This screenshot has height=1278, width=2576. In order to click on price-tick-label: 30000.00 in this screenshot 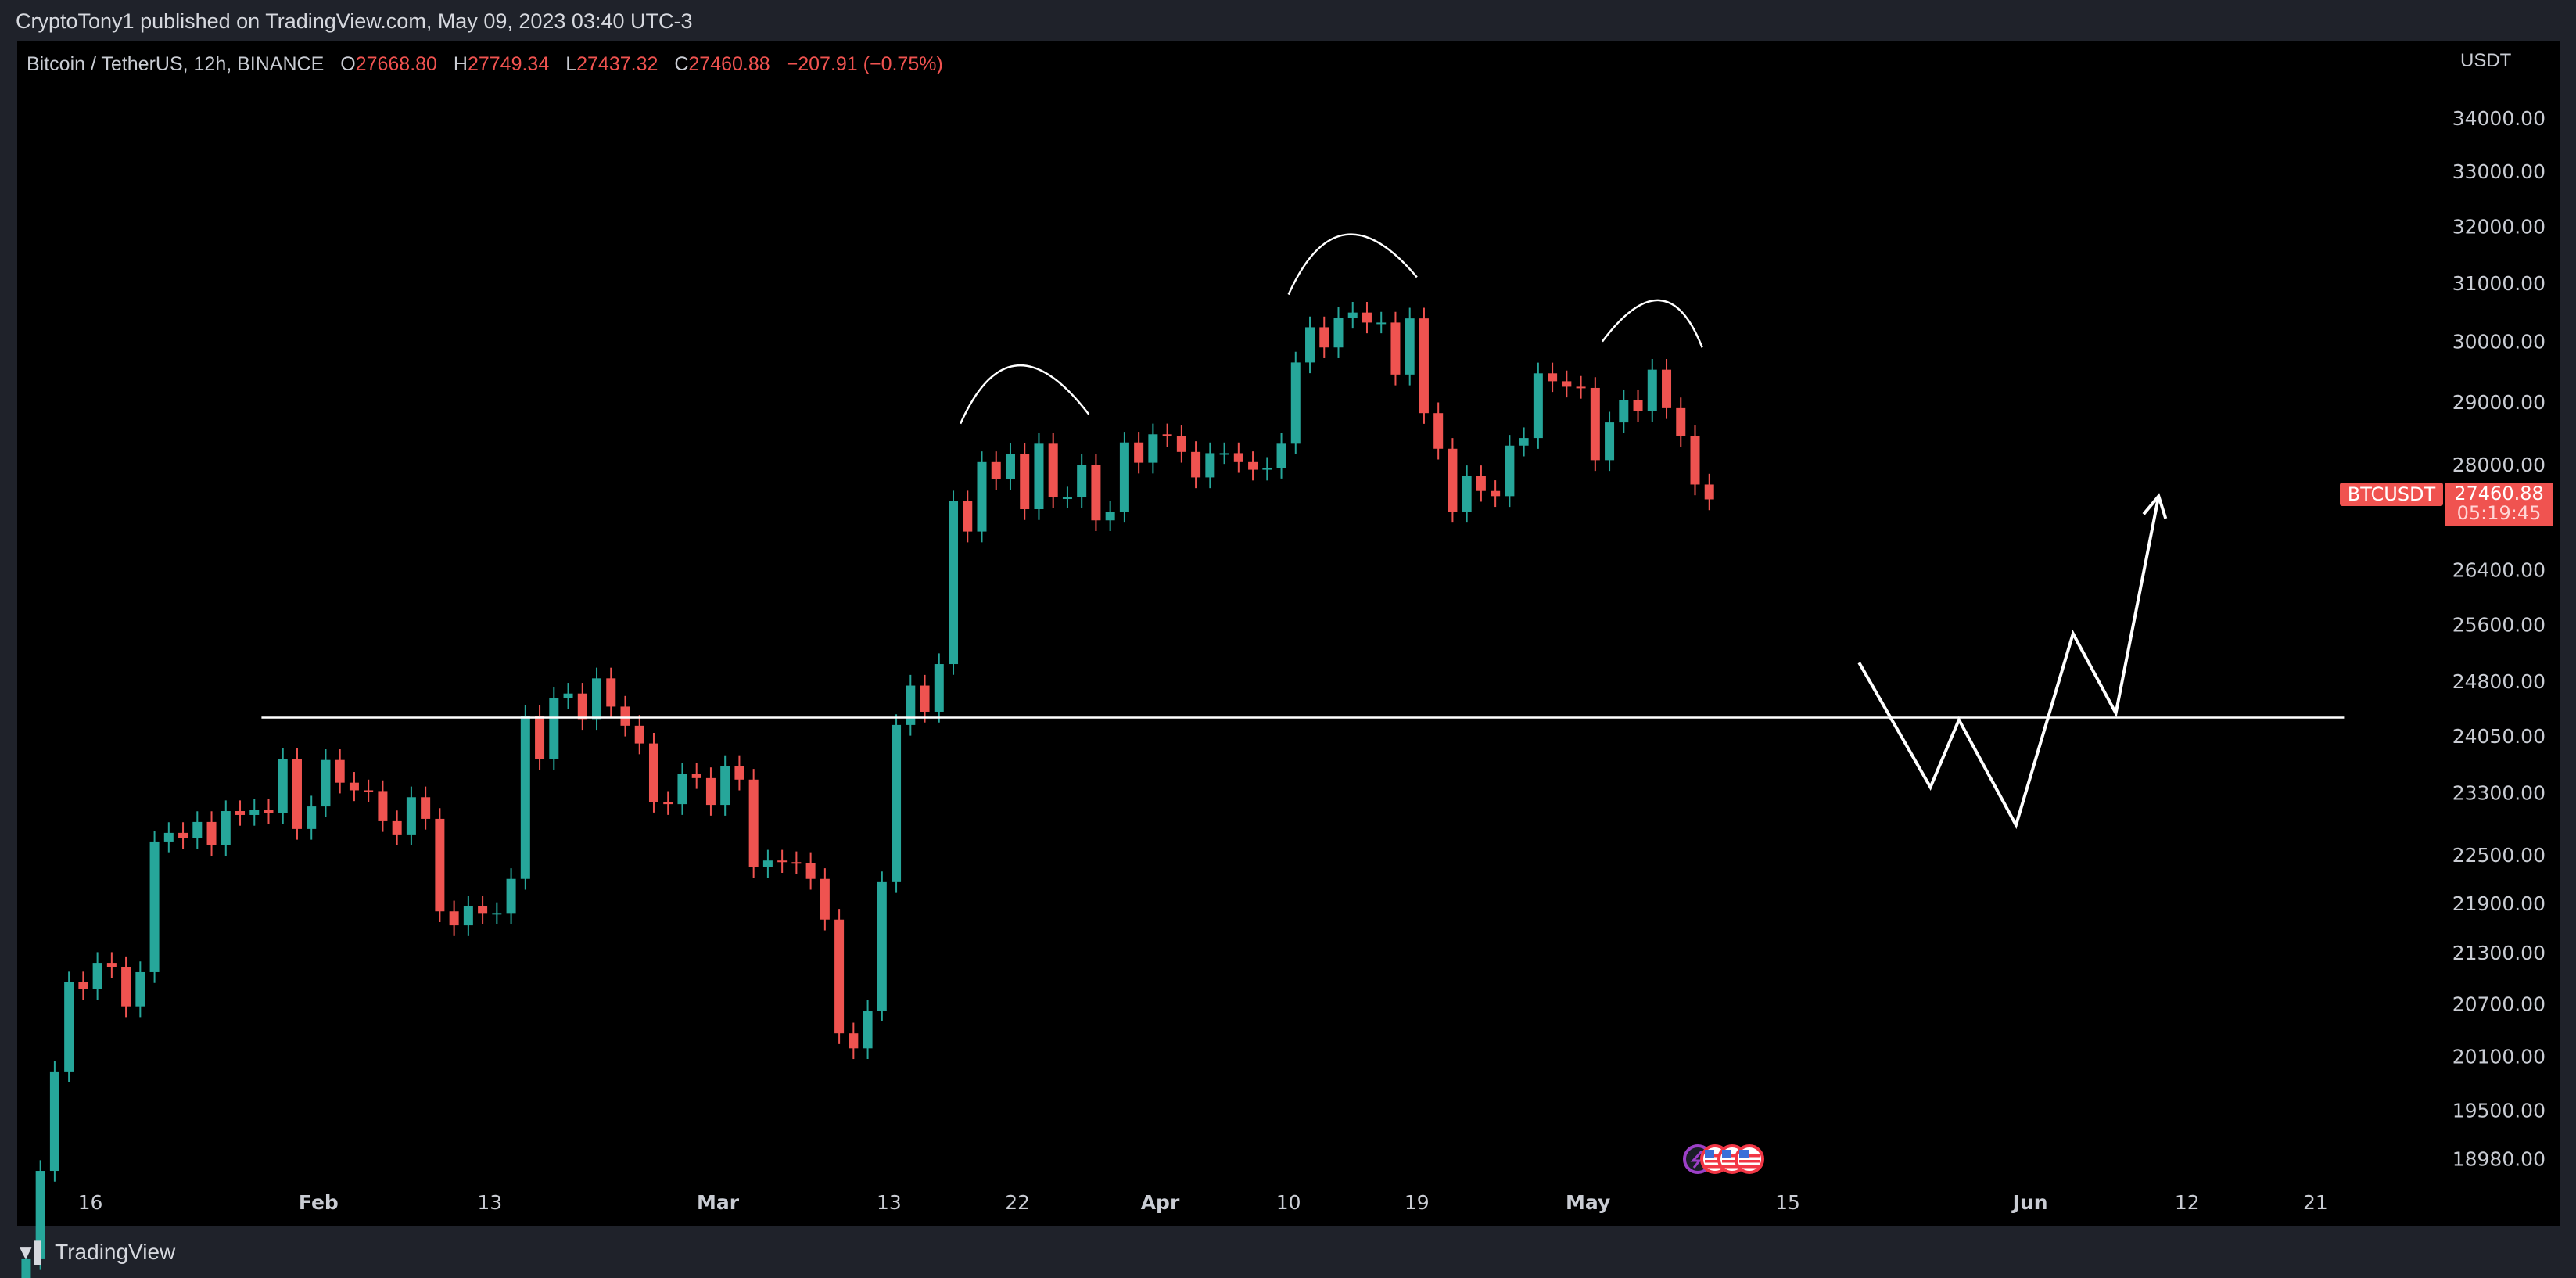, I will do `click(2499, 342)`.